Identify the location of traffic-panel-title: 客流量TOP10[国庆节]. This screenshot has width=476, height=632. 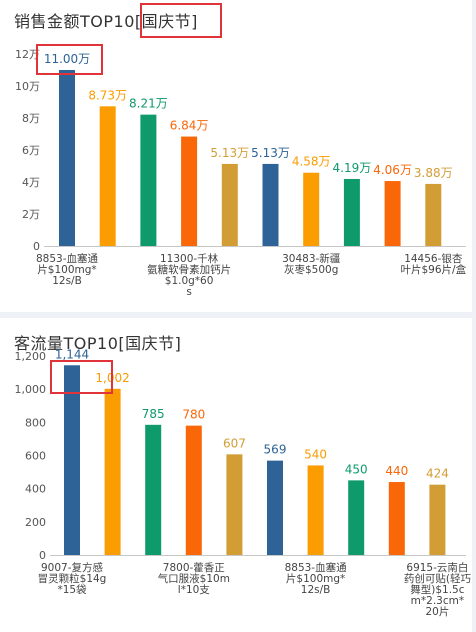
(97, 342).